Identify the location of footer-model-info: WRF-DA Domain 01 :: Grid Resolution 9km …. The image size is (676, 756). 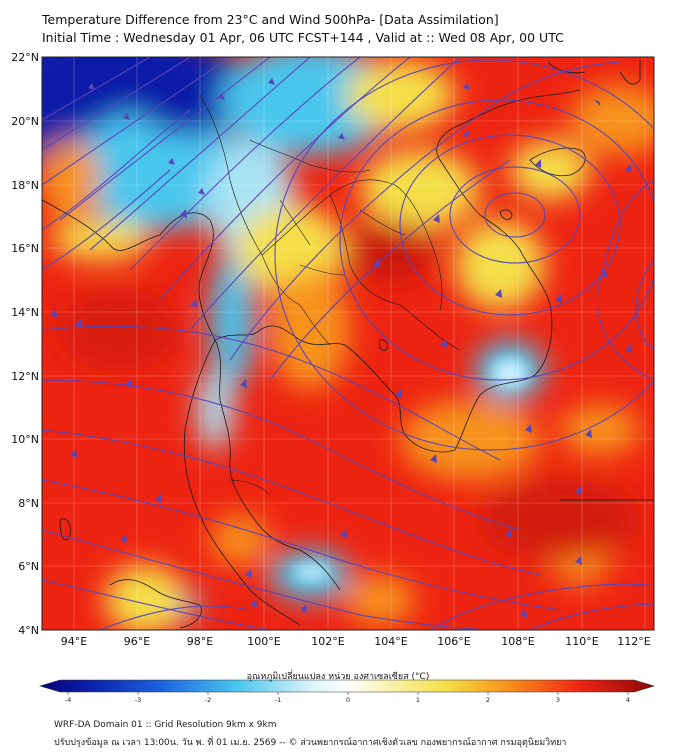
(165, 725).